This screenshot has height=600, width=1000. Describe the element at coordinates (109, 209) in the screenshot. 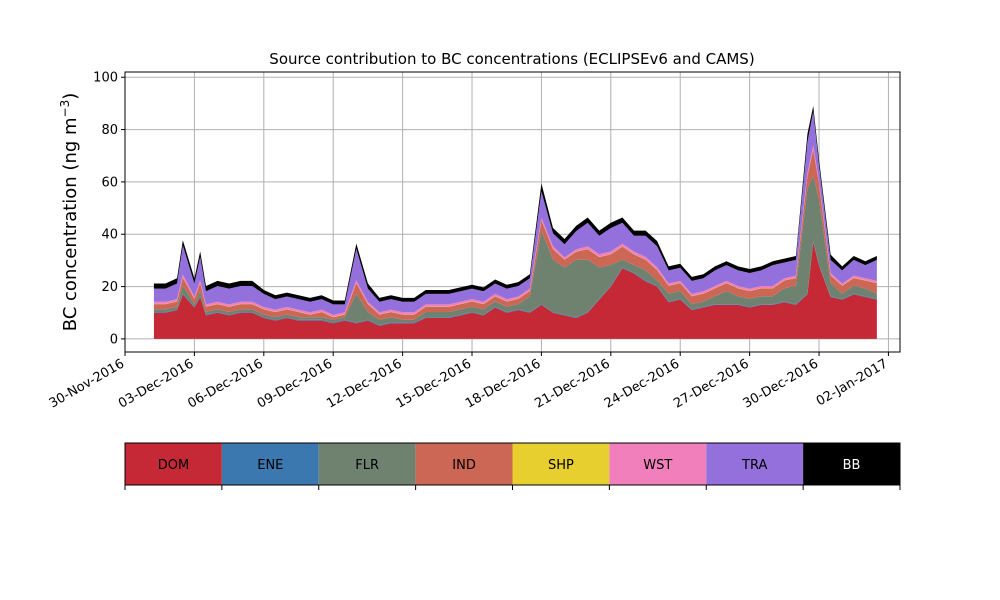

I see `y-axis: 0 20 40 60 80 100` at that location.